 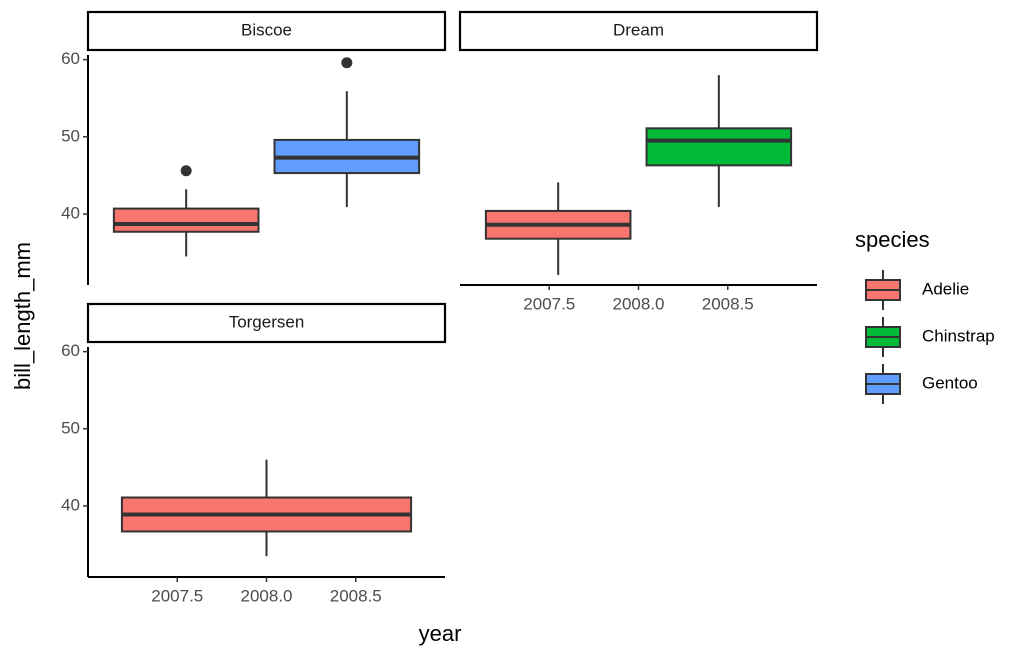 I want to click on strip-label: Dream, so click(x=638, y=29).